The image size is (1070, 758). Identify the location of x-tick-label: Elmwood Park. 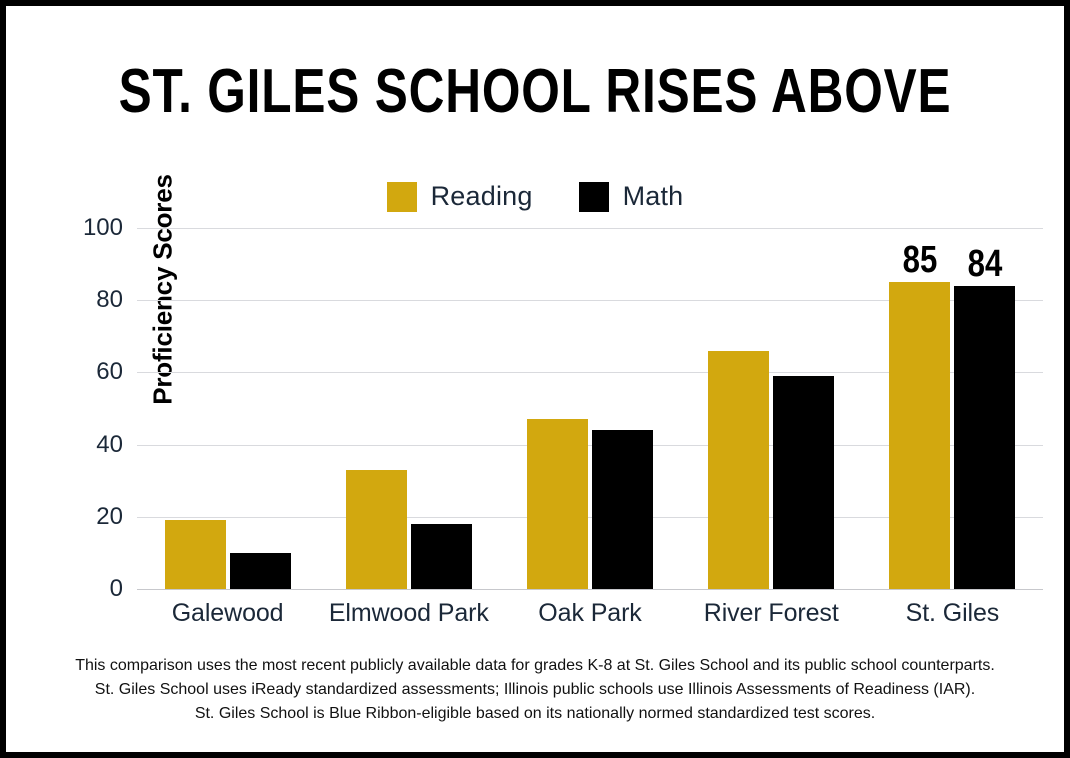
(408, 613).